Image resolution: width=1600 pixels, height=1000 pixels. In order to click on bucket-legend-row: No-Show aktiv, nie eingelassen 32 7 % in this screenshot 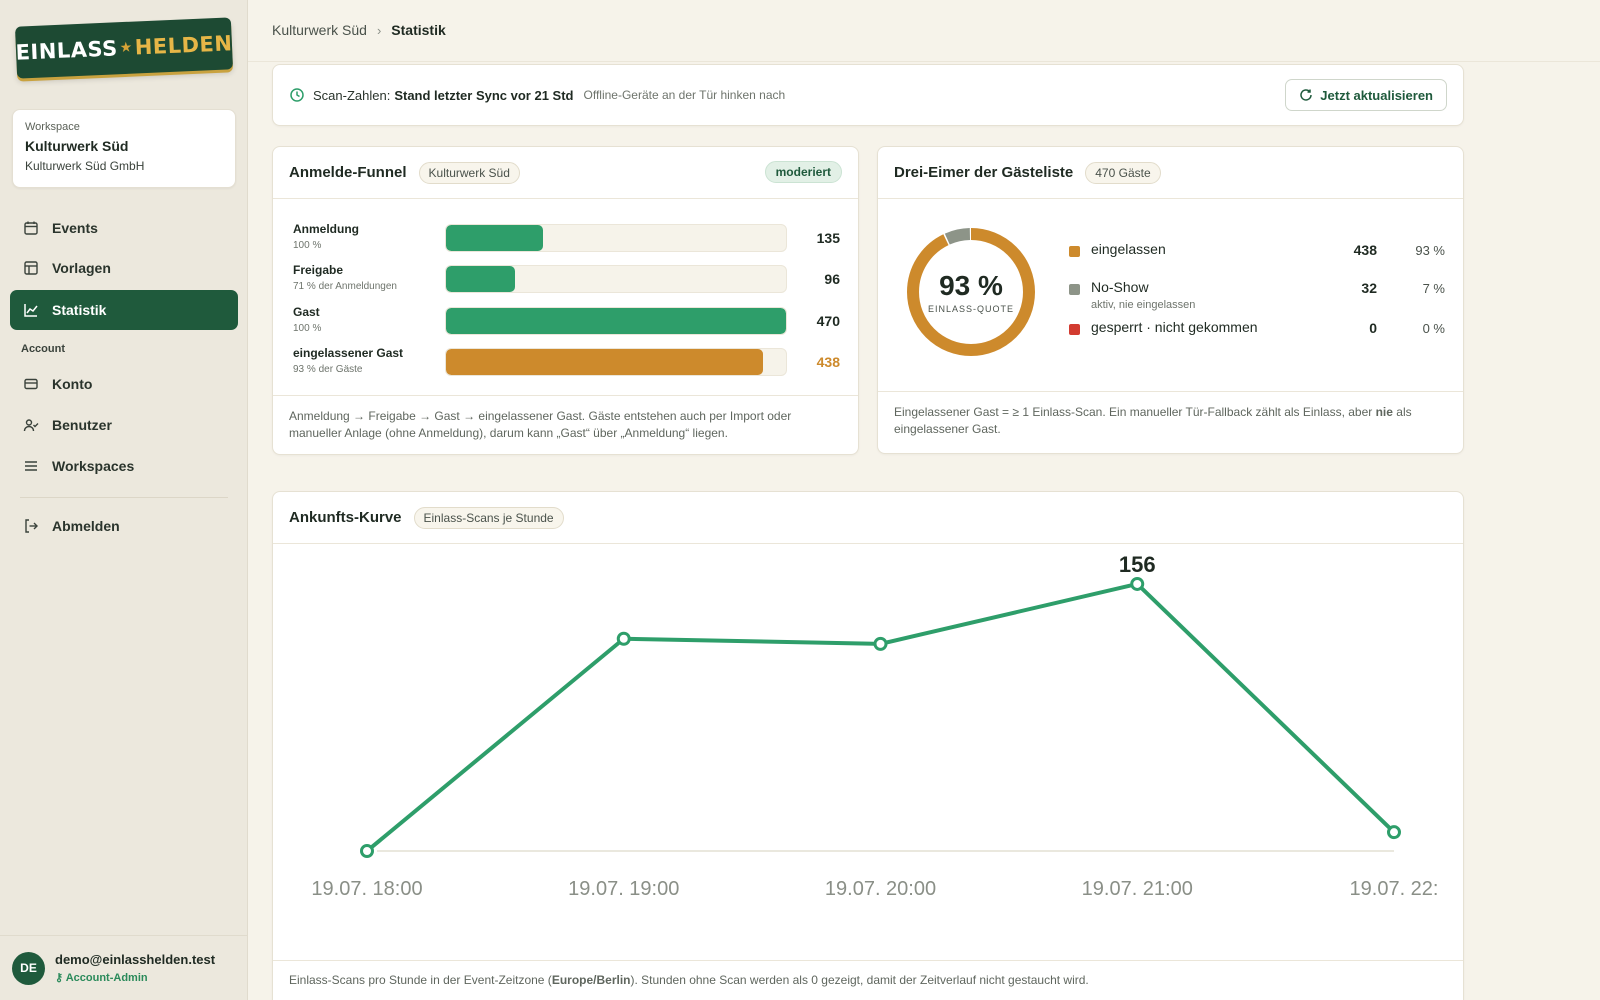, I will do `click(1257, 297)`.